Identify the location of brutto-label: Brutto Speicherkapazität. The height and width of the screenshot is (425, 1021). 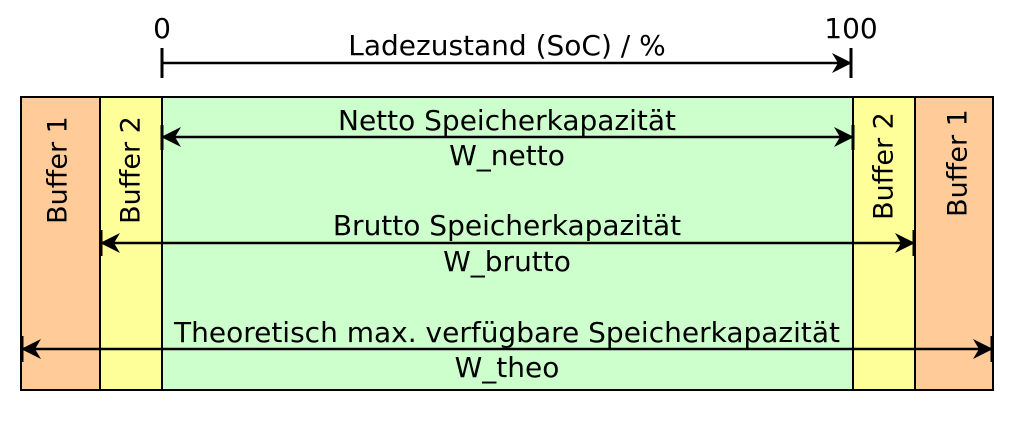
(507, 225).